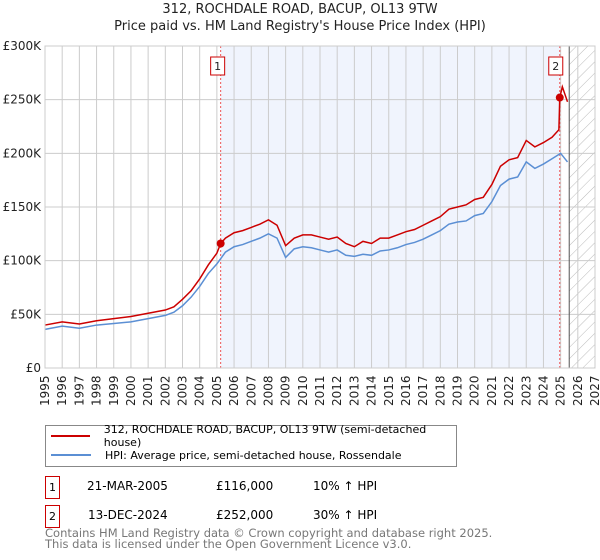 The height and width of the screenshot is (560, 600). Describe the element at coordinates (245, 515) in the screenshot. I see `transaction-price: £252,000` at that location.